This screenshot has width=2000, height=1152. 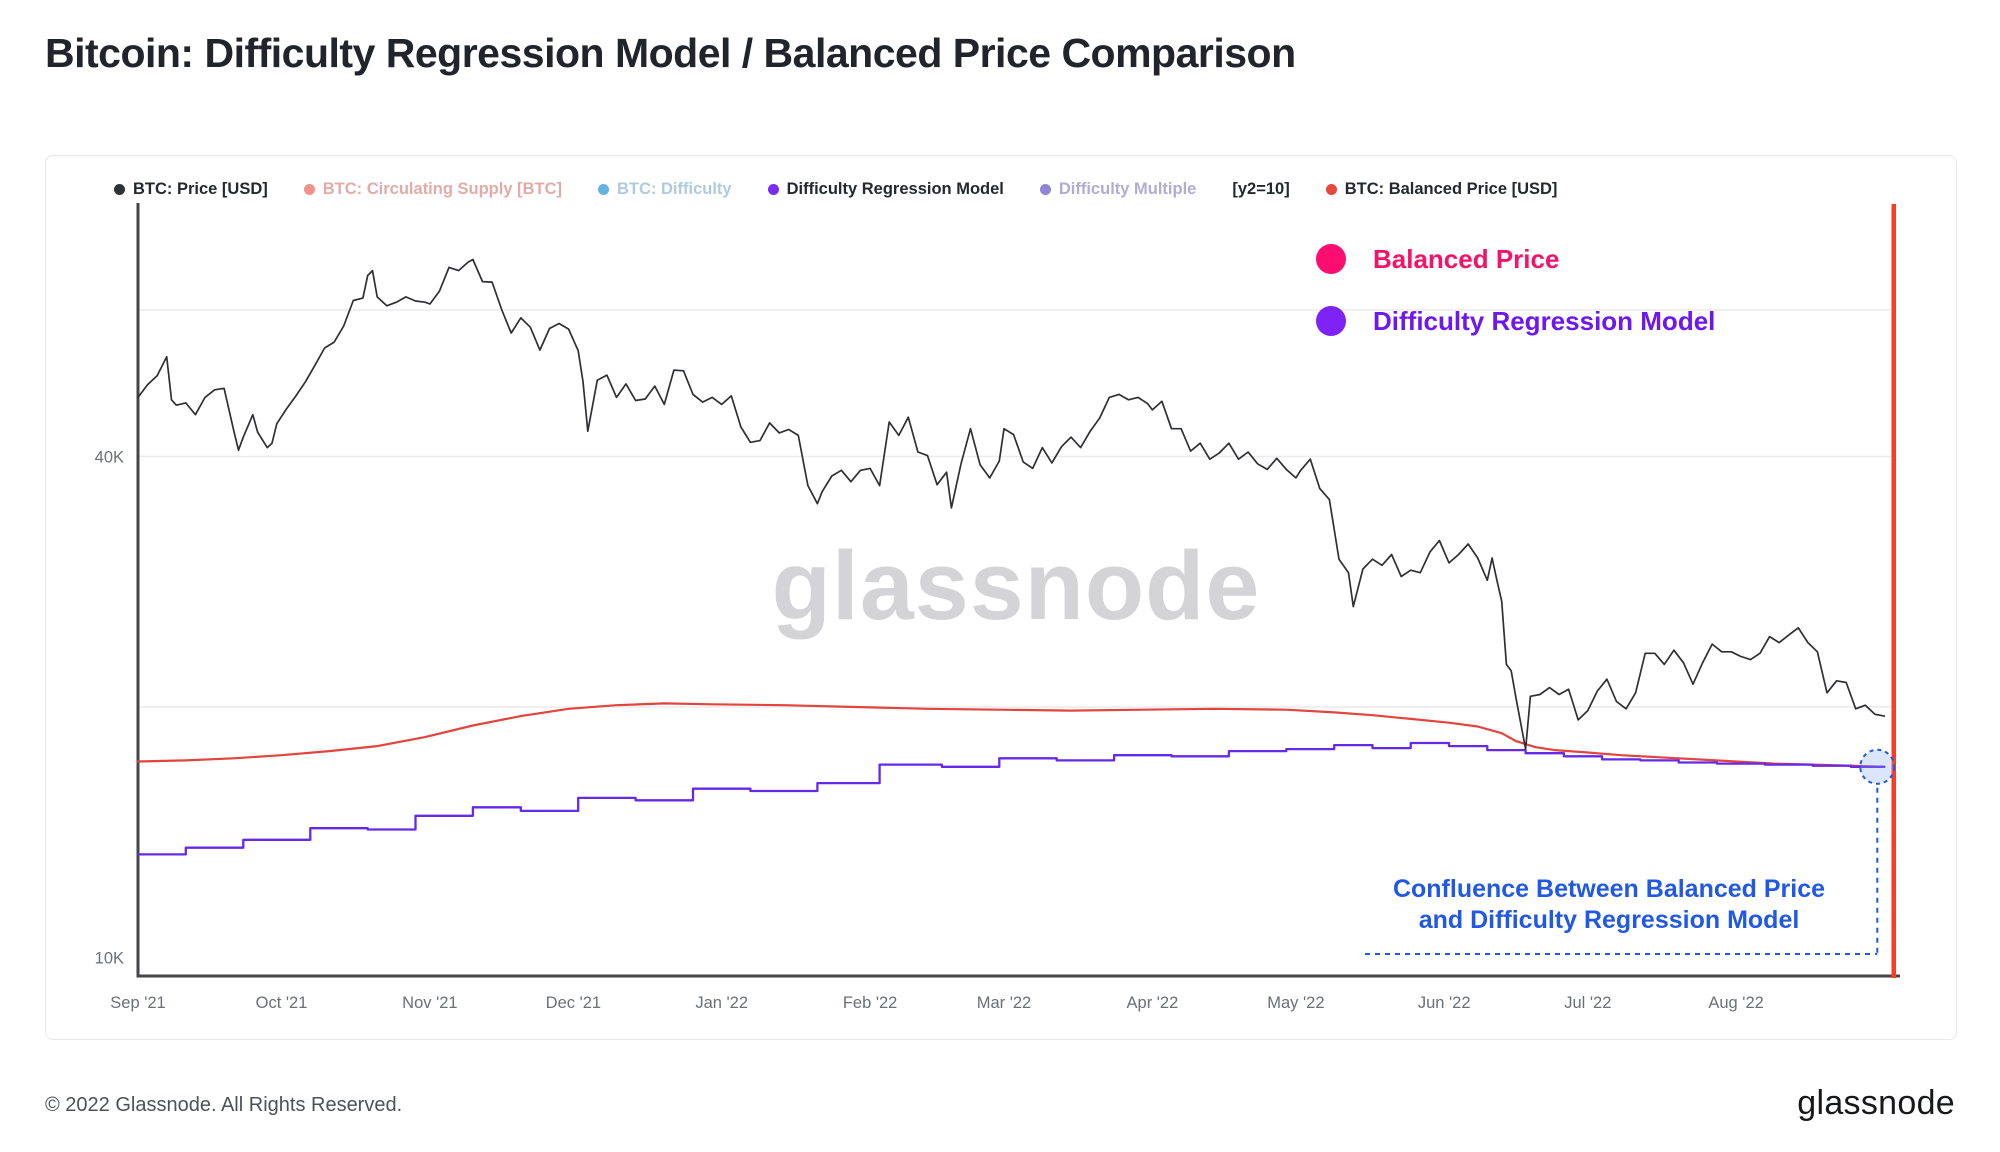 I want to click on legend-item-5: [y2=10], so click(x=1260, y=189).